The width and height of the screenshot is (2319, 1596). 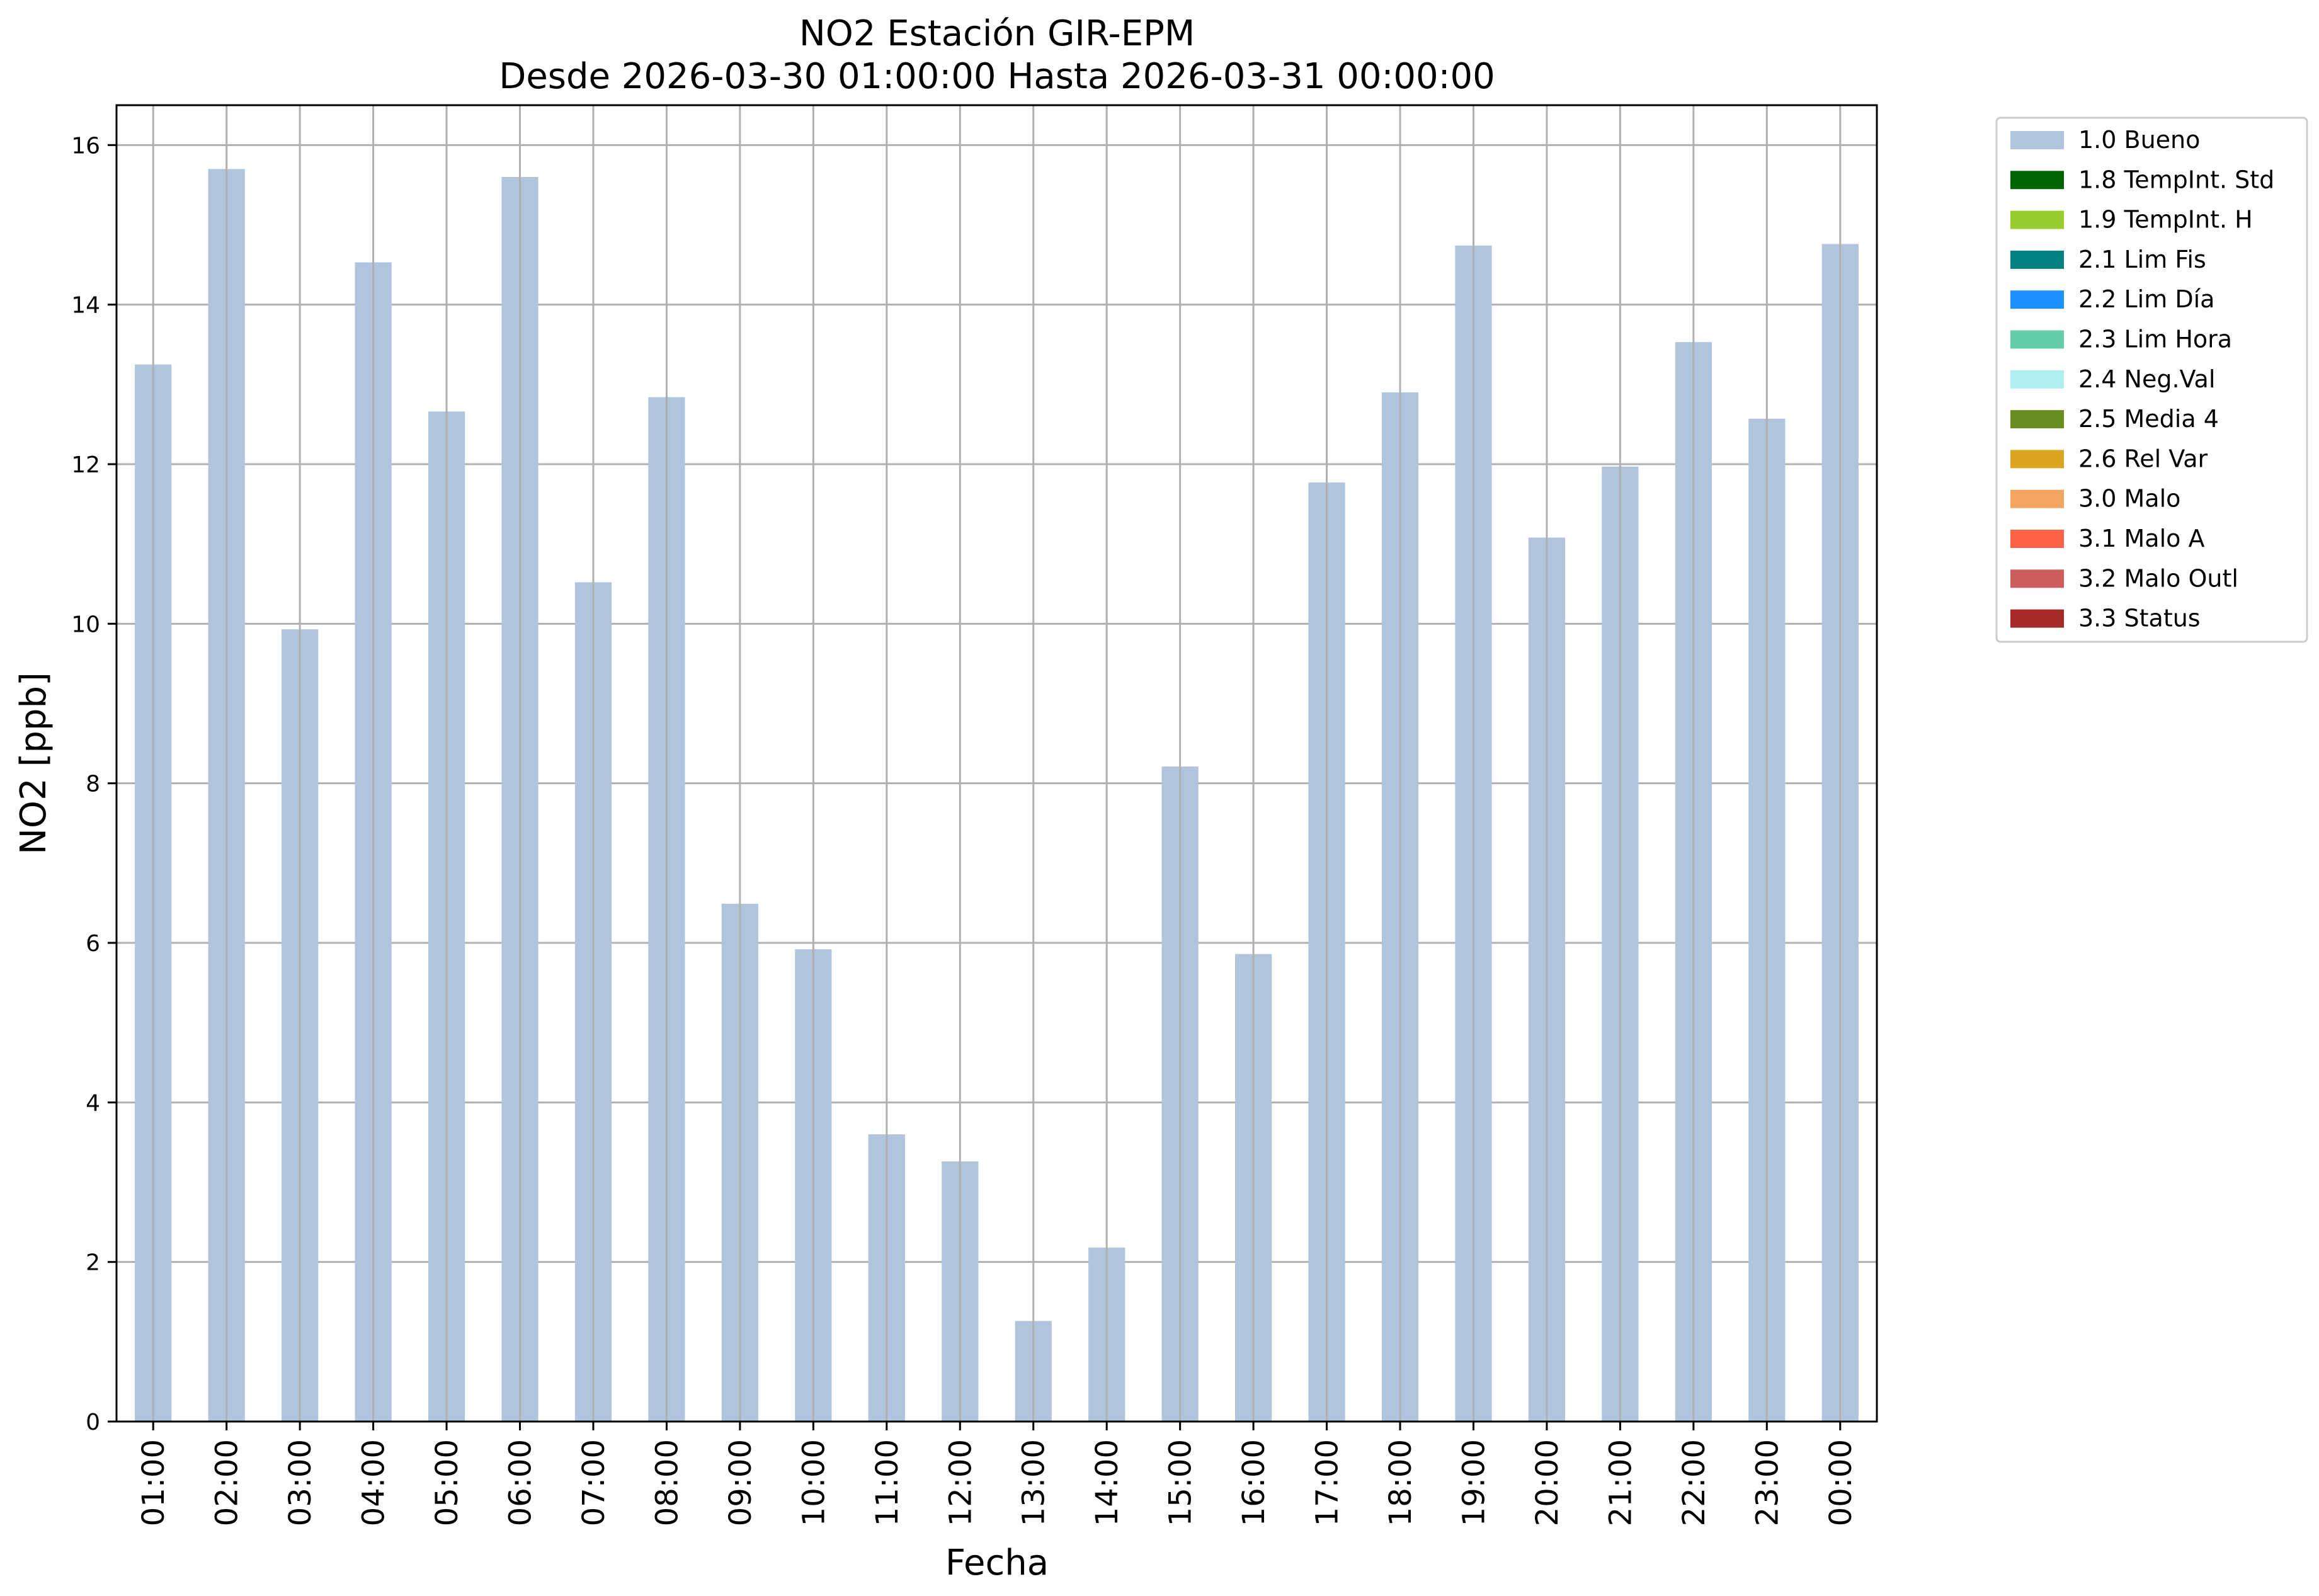 I want to click on y-tick-label: 6, so click(x=93, y=944).